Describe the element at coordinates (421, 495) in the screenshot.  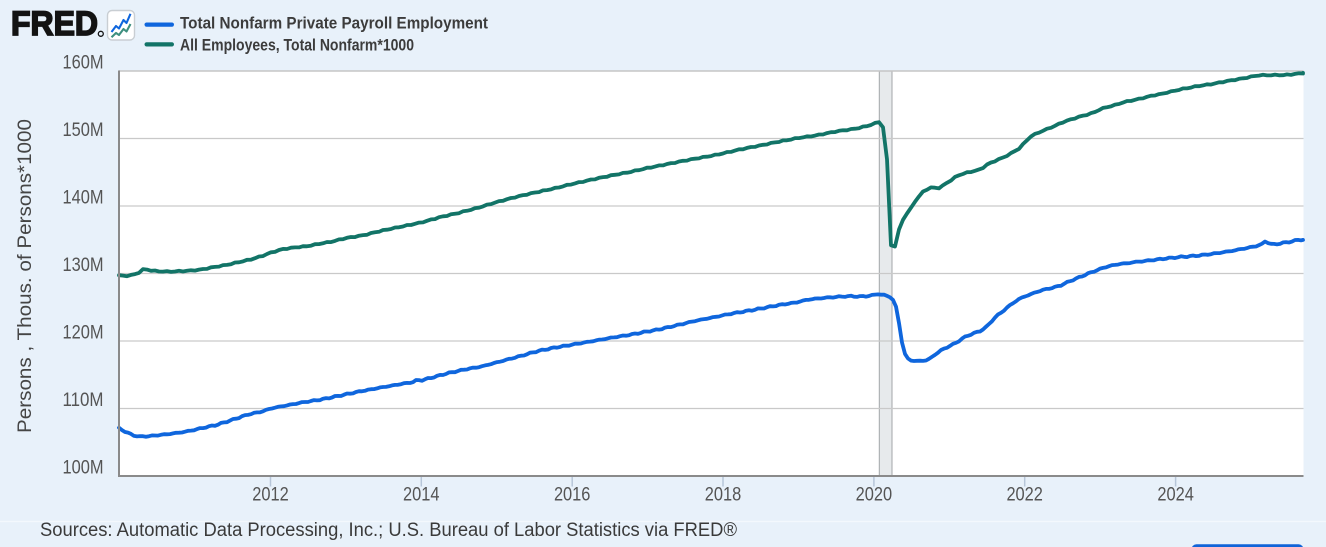
I see `svg-text: 2014` at that location.